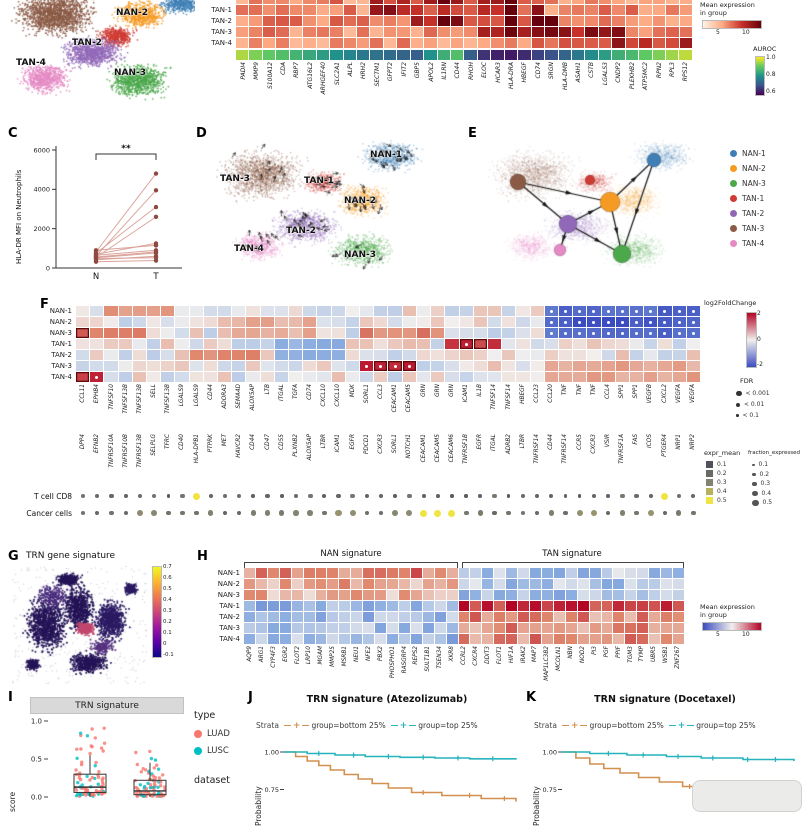  I want to click on gene-label: ICOS, so click(650, 441).